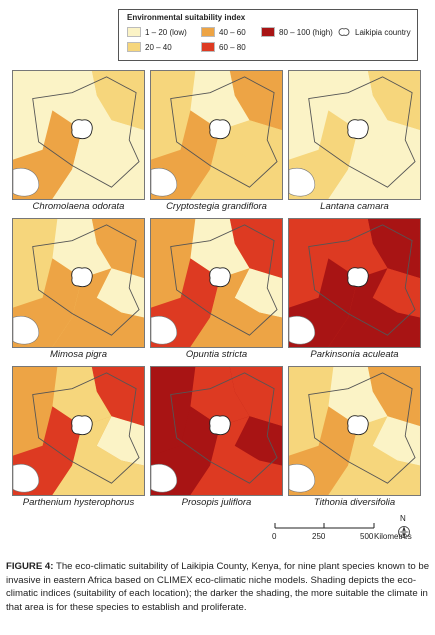 This screenshot has width=435, height=635. I want to click on county-outline-icon, so click(344, 32).